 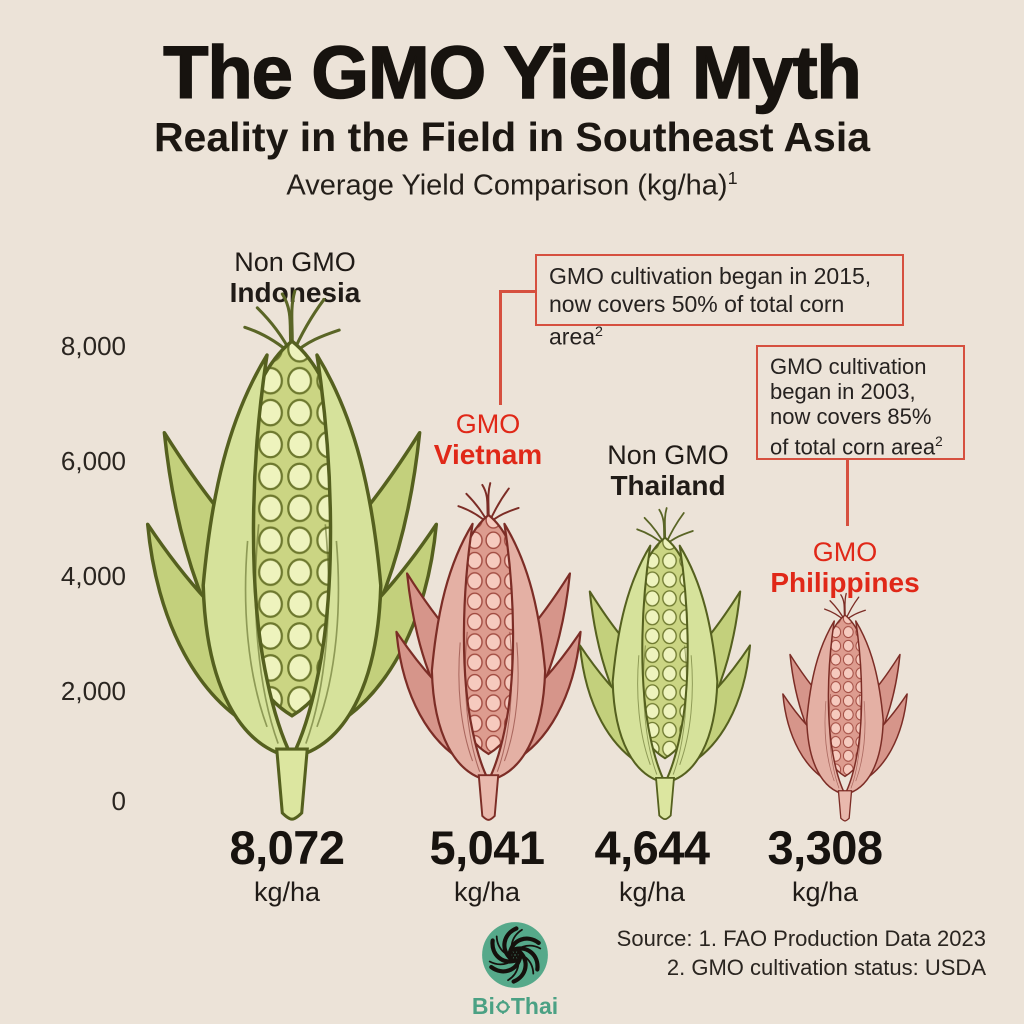 What do you see at coordinates (483, 1006) in the screenshot?
I see `logo-text-bi: Bi` at bounding box center [483, 1006].